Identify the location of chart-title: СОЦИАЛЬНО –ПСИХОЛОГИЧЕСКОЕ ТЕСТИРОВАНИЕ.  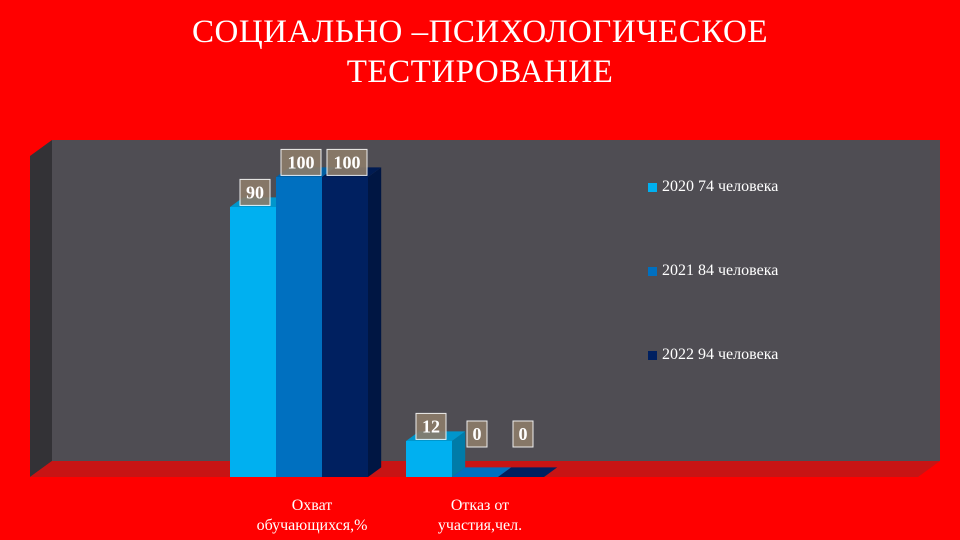
(480, 52).